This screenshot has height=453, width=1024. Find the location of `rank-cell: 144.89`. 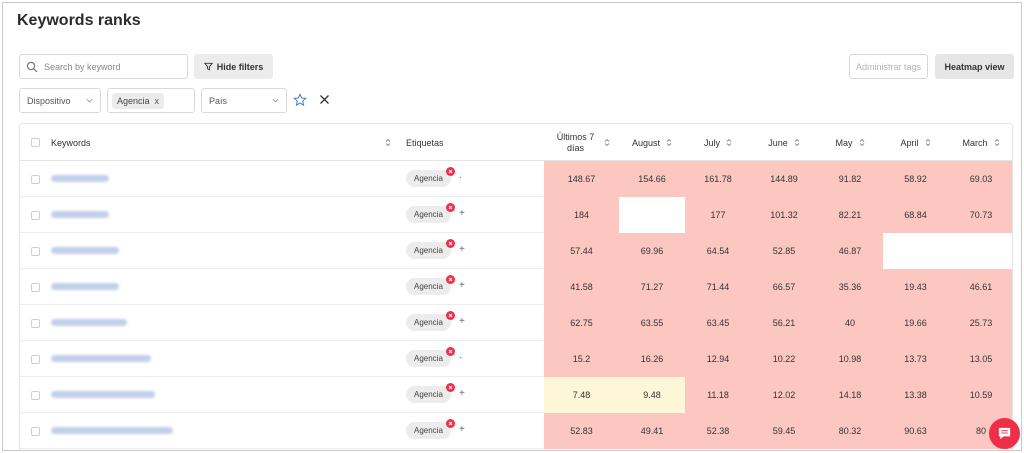

rank-cell: 144.89 is located at coordinates (784, 179).